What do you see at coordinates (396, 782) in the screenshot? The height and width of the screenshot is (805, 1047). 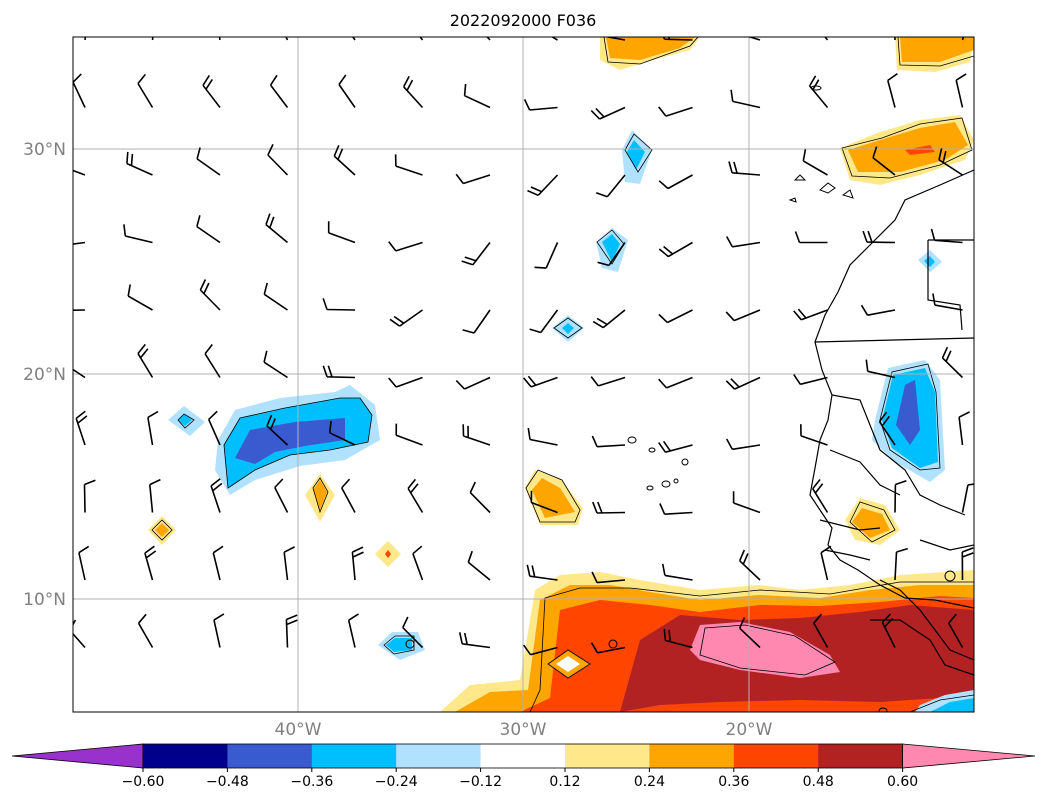 I see `colorbar-tick-label: −0.24` at bounding box center [396, 782].